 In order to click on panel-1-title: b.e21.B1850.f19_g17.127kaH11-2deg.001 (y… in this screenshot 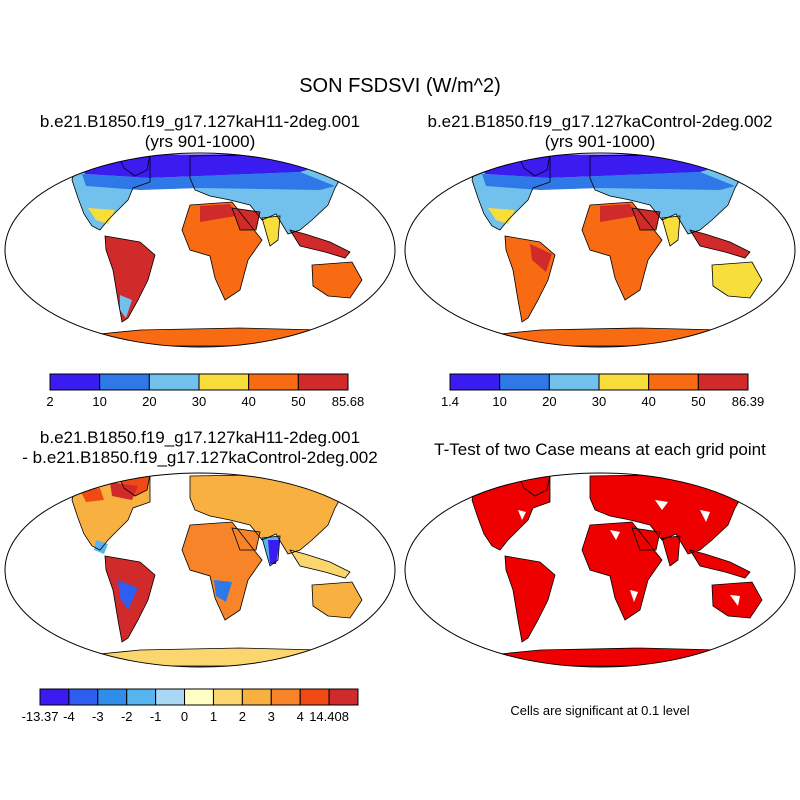, I will do `click(200, 132)`.